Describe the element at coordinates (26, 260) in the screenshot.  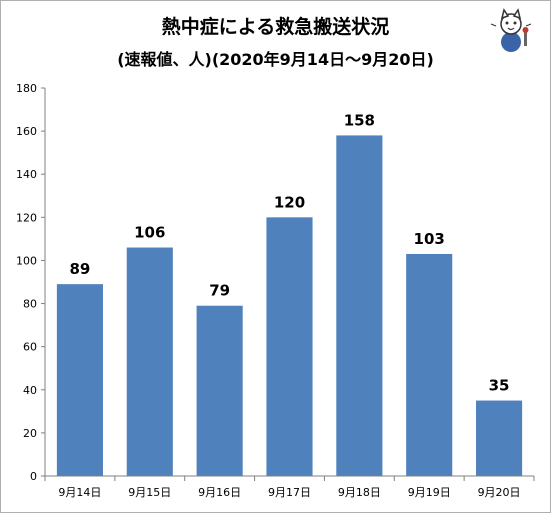
I see `y-tick-label: 100` at that location.